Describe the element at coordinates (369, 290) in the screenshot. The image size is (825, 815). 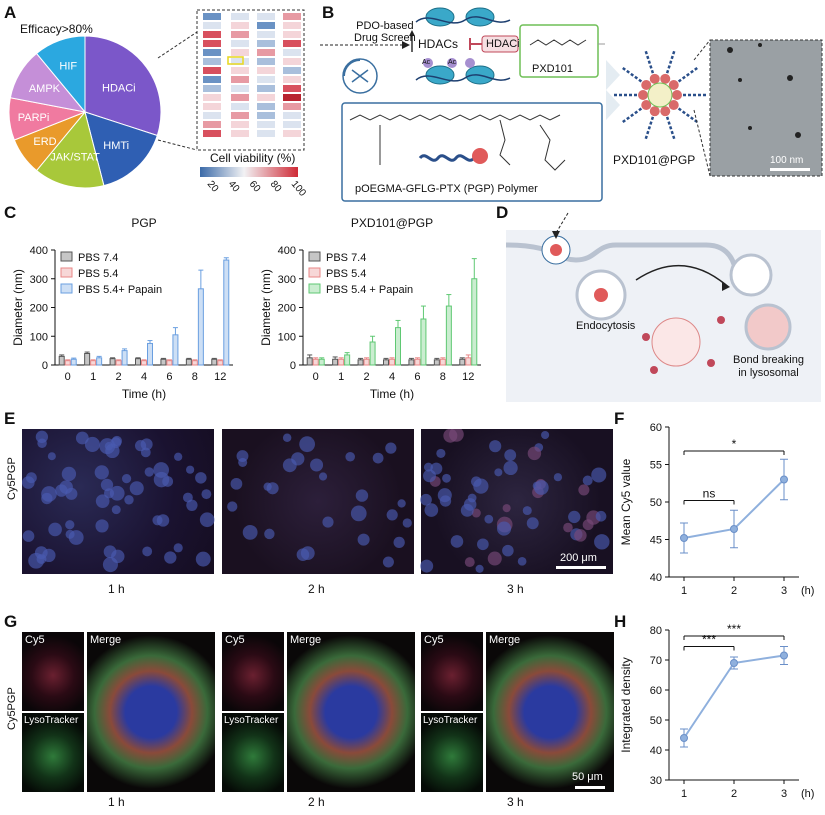
I see `legend-entry-2: PBS 5.4 + Papain` at that location.